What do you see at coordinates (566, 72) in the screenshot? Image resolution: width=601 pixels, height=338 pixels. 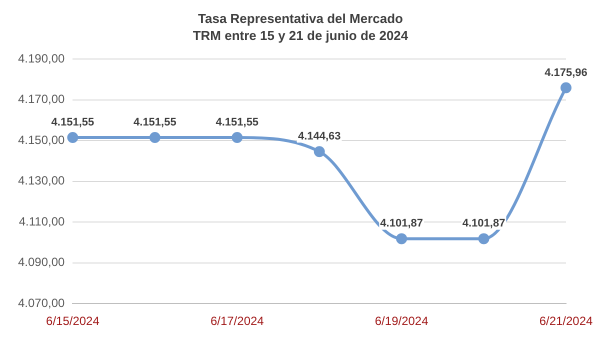 I see `data-label: 4.175,96` at bounding box center [566, 72].